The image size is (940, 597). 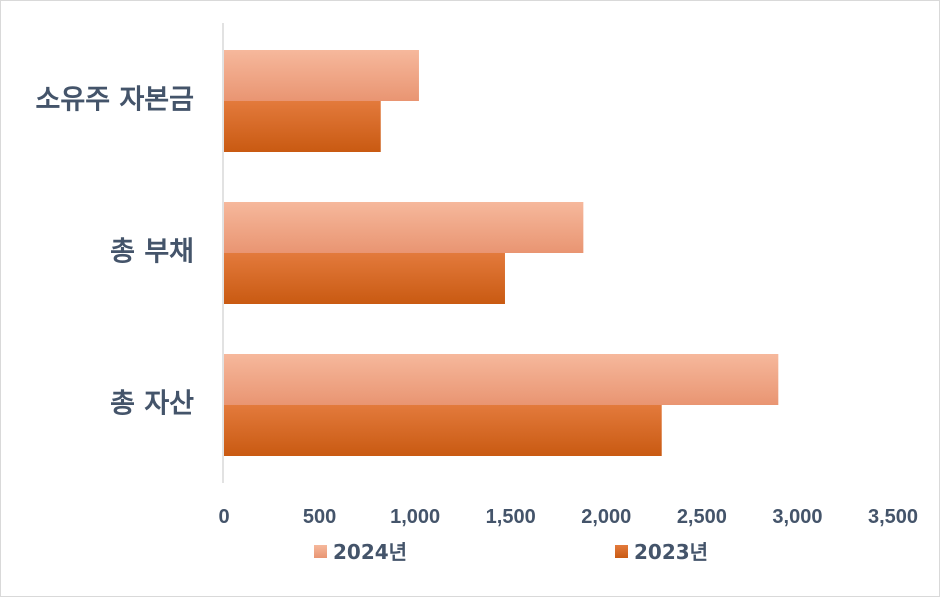 I want to click on x-tick-label: 2,000, so click(x=606, y=517).